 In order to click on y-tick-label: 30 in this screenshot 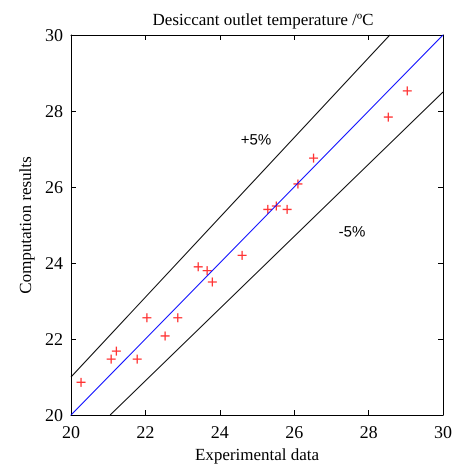, I will do `click(54, 35)`.